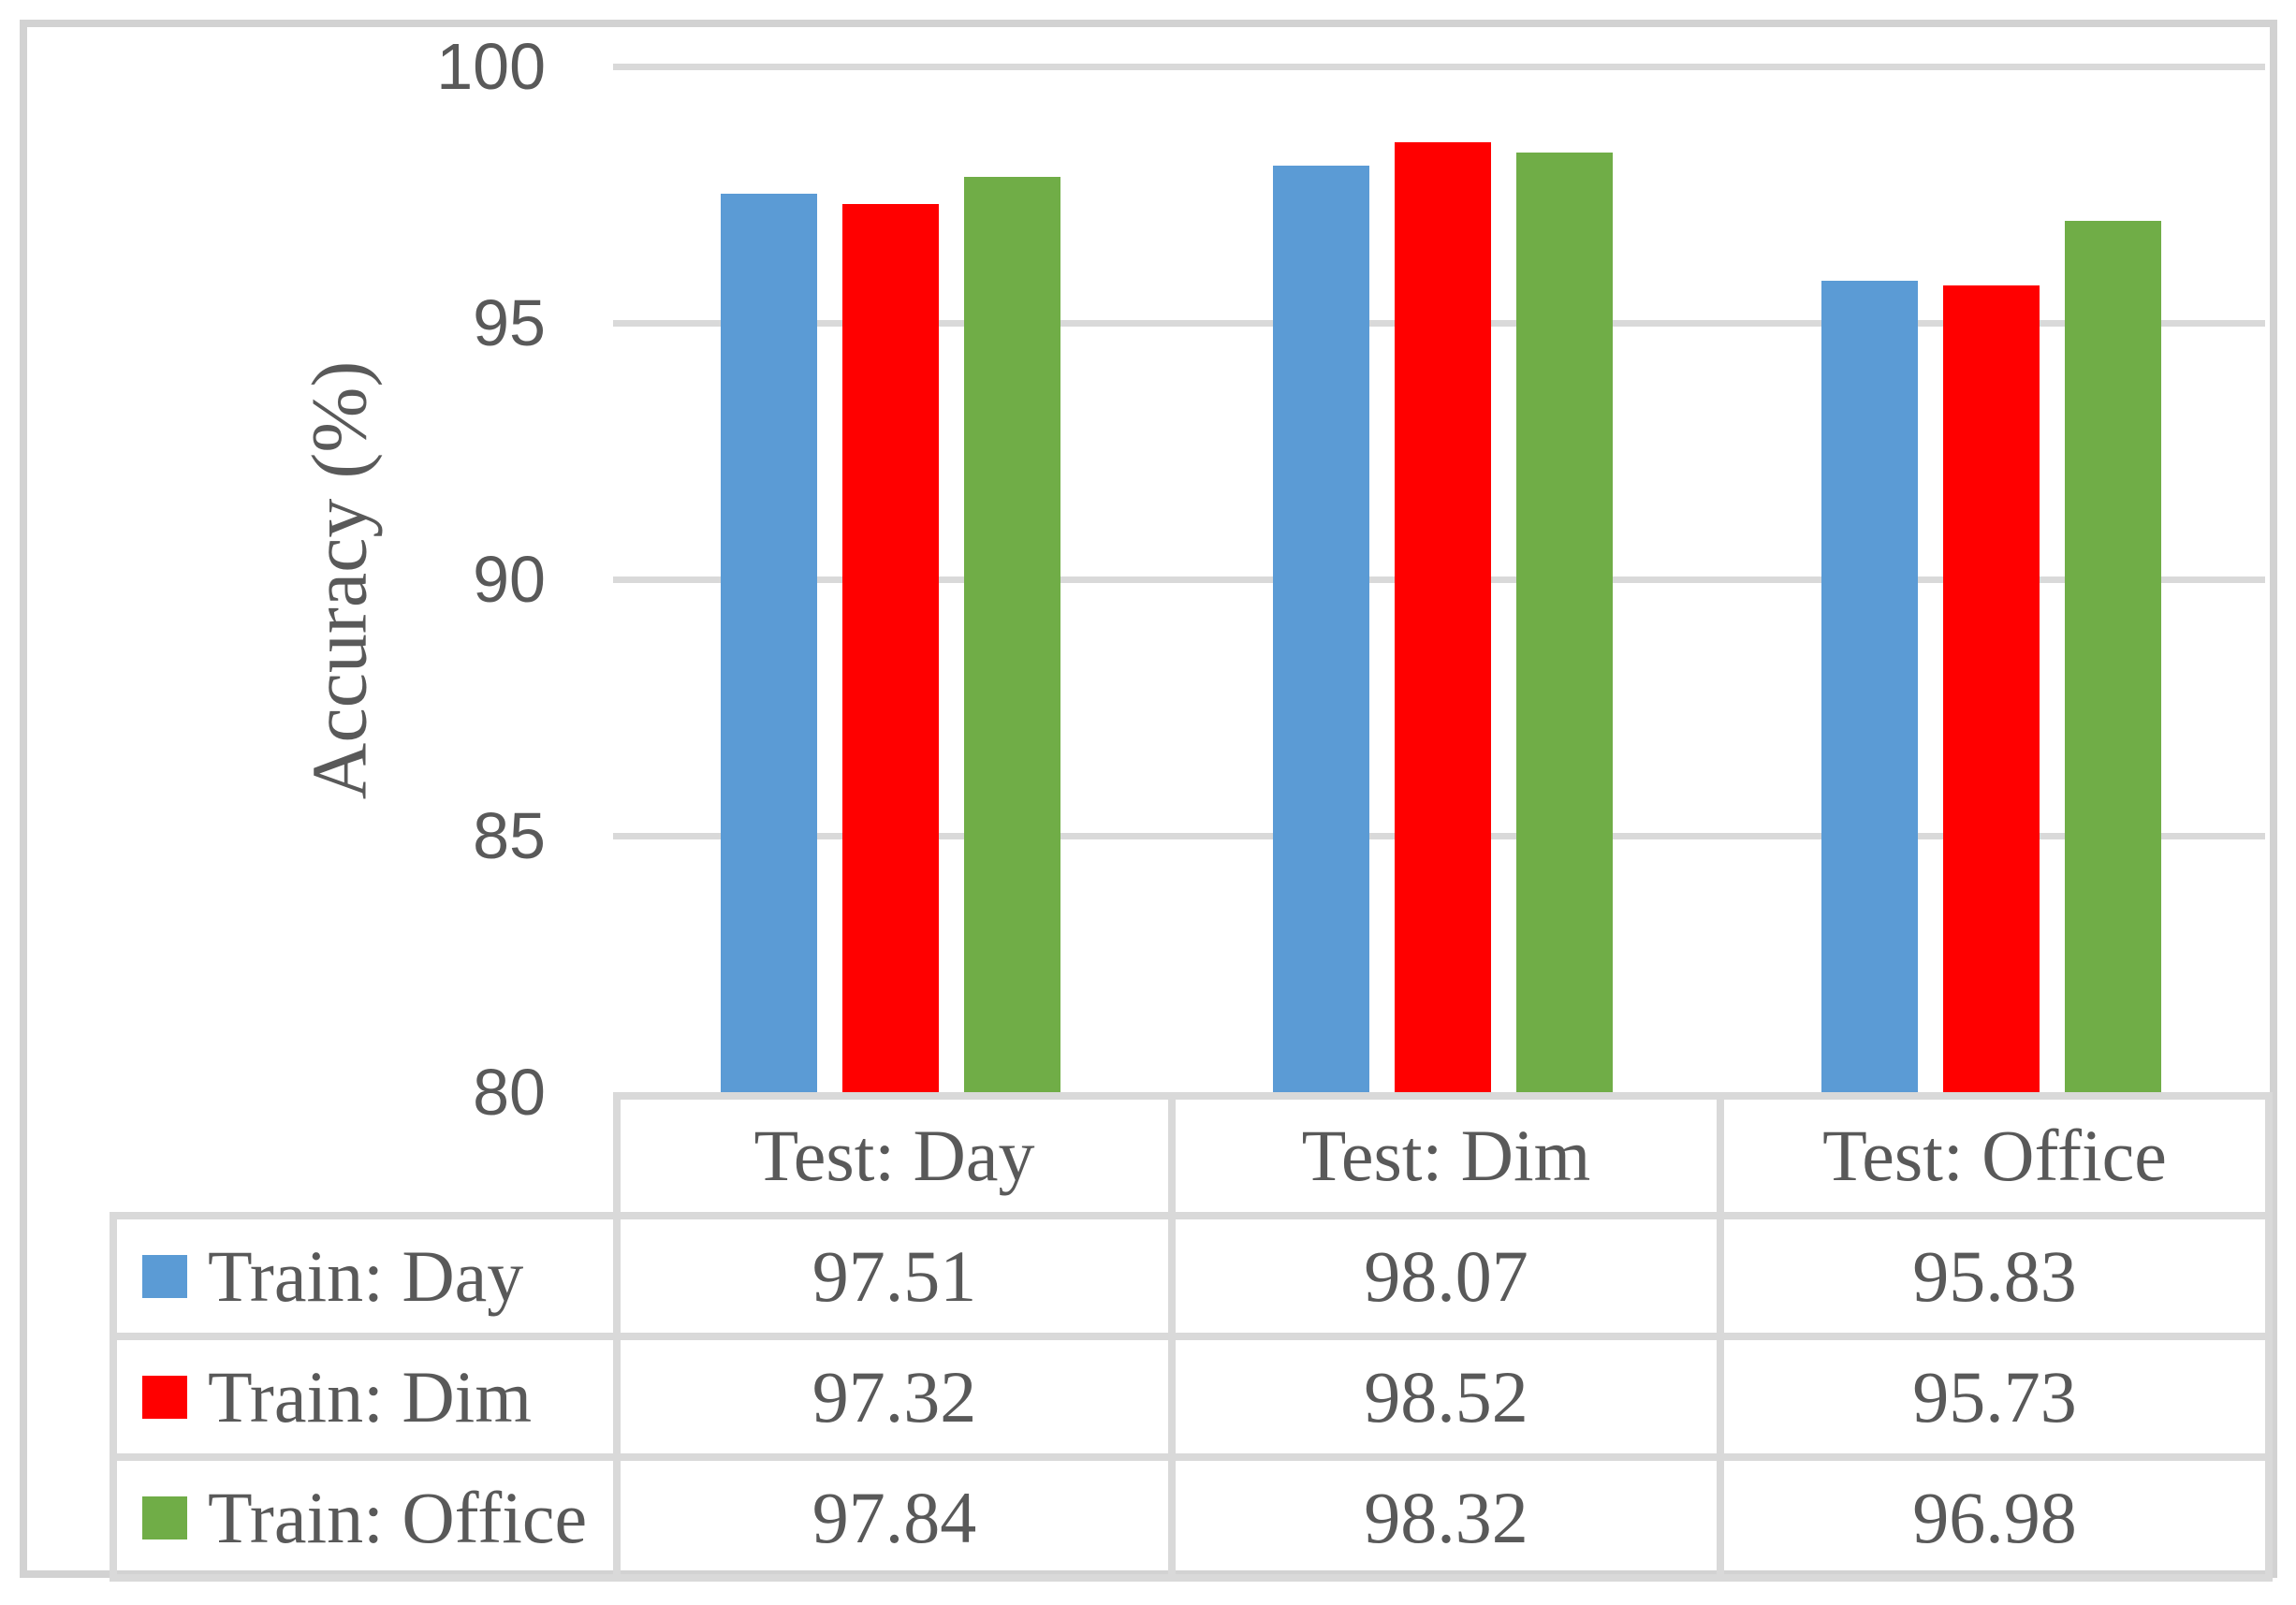 The image size is (2296, 1605). Describe the element at coordinates (510, 579) in the screenshot. I see `y-tick-label: 90` at that location.